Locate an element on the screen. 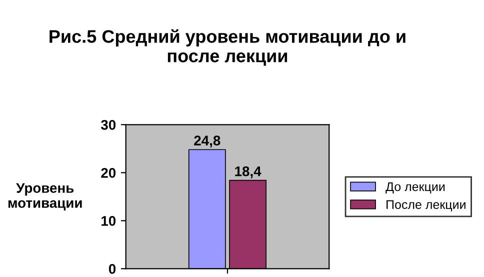 Image resolution: width=484 pixels, height=277 pixels. chart-title: Рис.5 Средний уровень мотивации до и после лекции is located at coordinates (228, 47).